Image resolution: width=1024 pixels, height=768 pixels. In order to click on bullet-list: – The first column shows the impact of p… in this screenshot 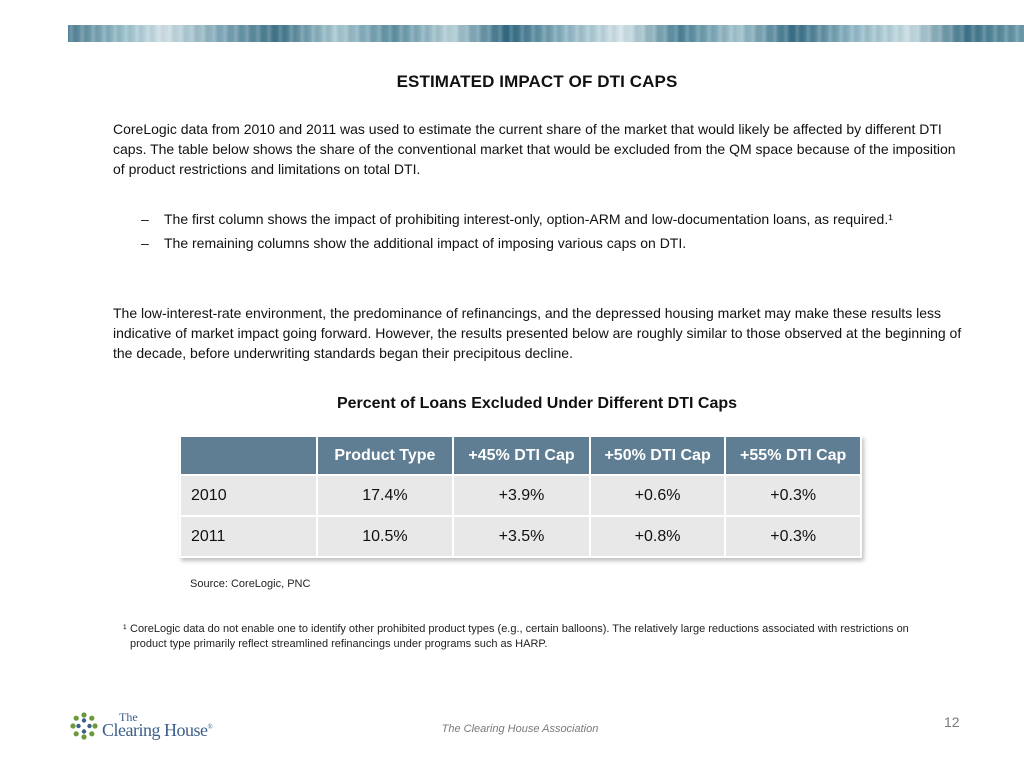, I will do `click(546, 233)`.